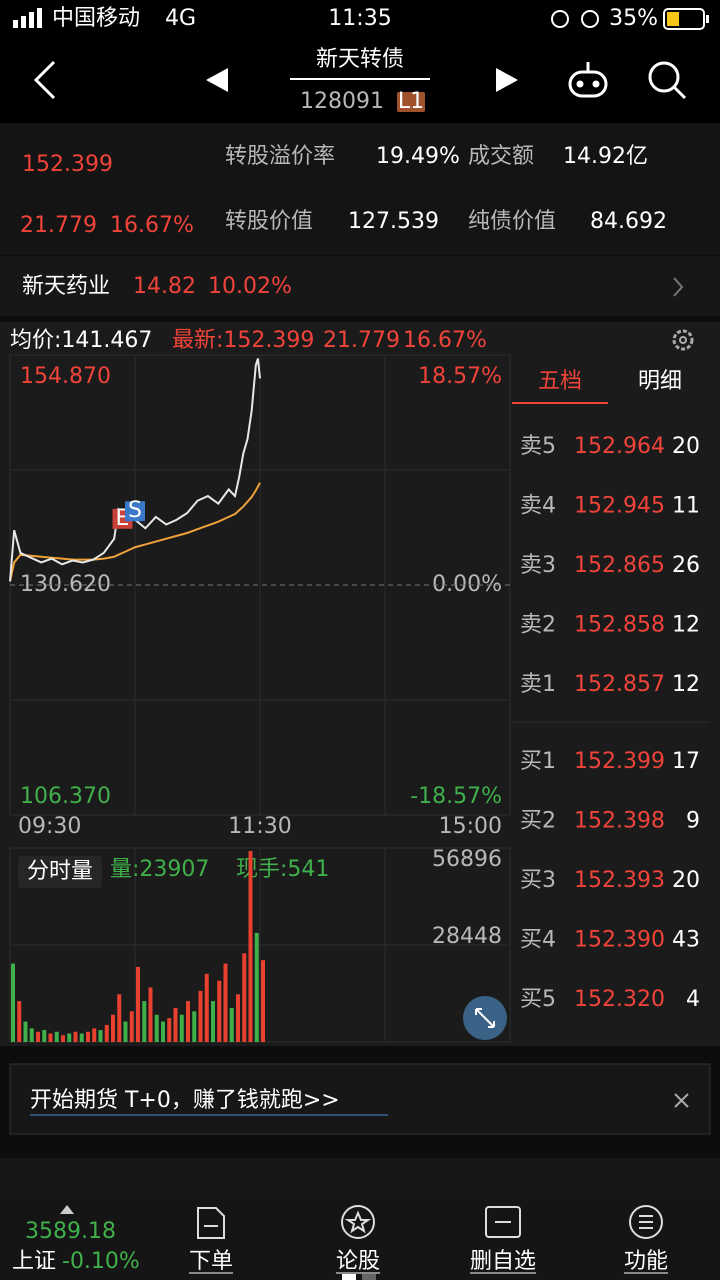 This screenshot has width=720, height=1280. Describe the element at coordinates (217, 80) in the screenshot. I see `prev-button` at that location.